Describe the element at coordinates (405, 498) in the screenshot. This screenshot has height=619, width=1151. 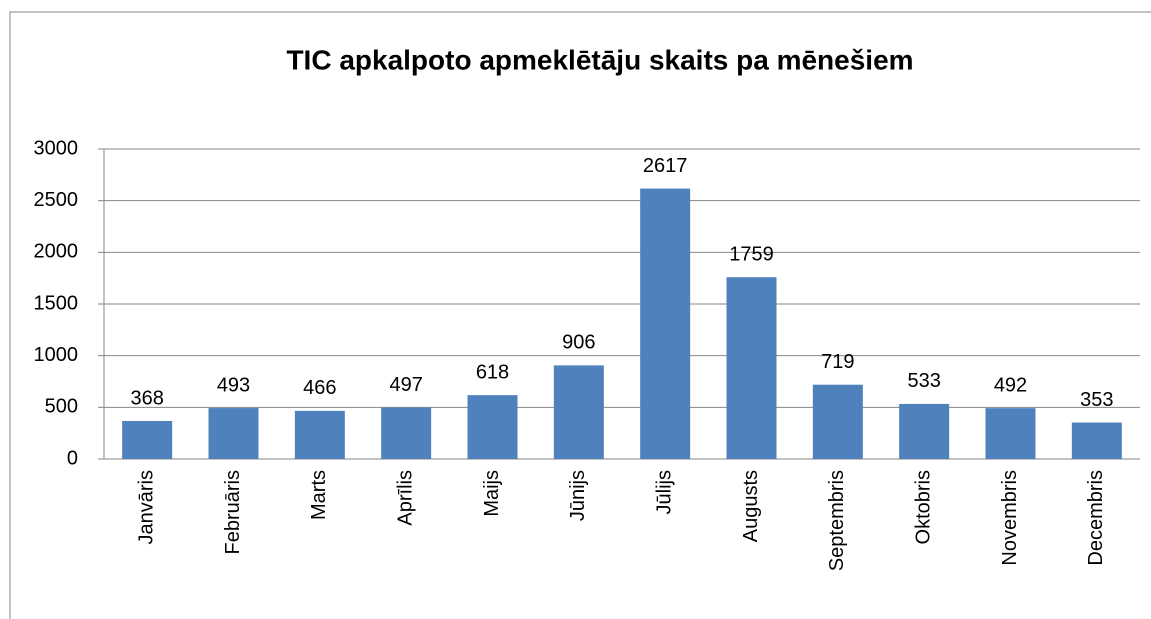
I see `x-tick-label: Aprīlis` at that location.